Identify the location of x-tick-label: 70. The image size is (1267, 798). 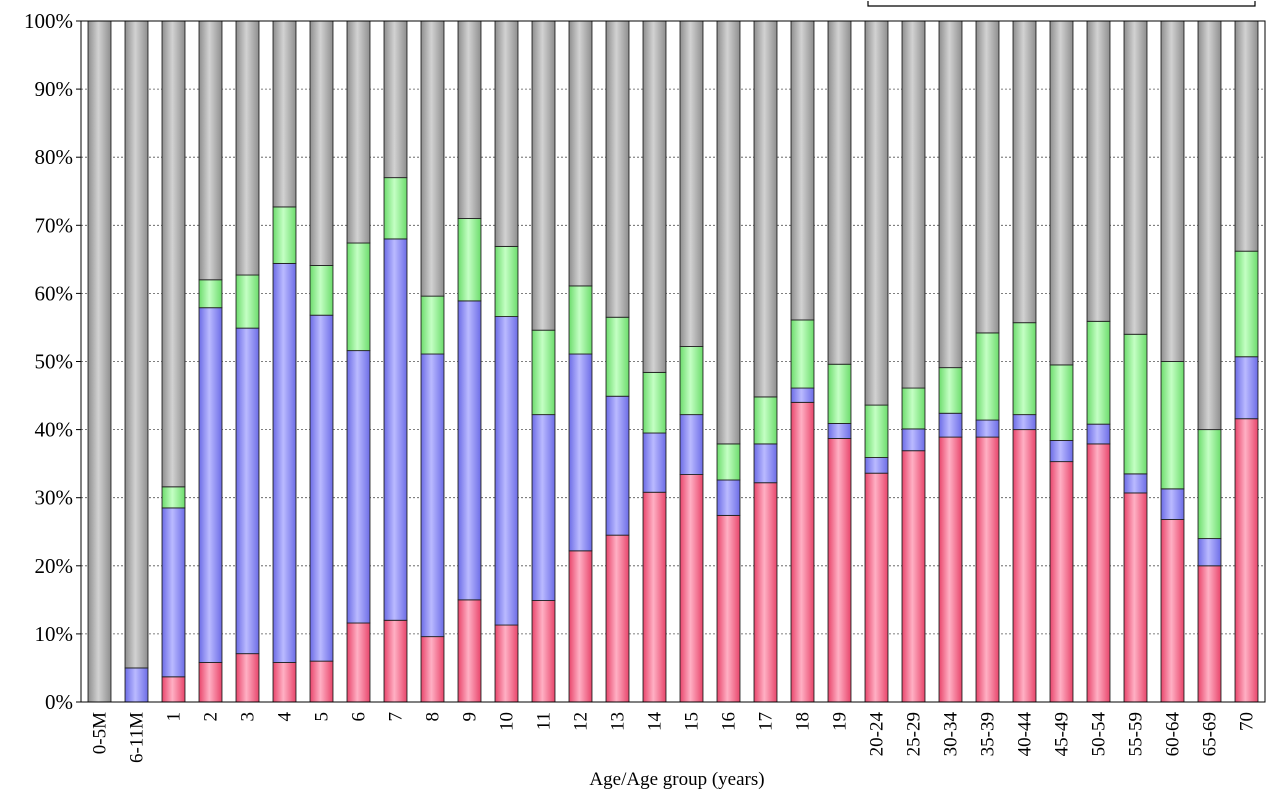
(1247, 721).